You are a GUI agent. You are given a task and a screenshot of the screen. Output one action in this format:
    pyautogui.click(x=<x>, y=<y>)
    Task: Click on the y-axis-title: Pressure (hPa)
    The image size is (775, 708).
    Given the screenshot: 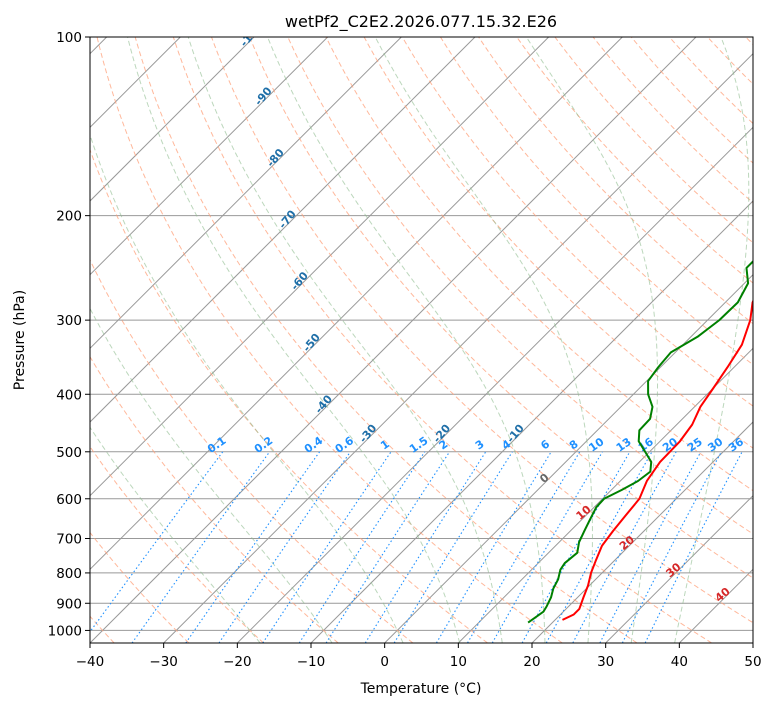 What is the action you would take?
    pyautogui.click(x=20, y=340)
    